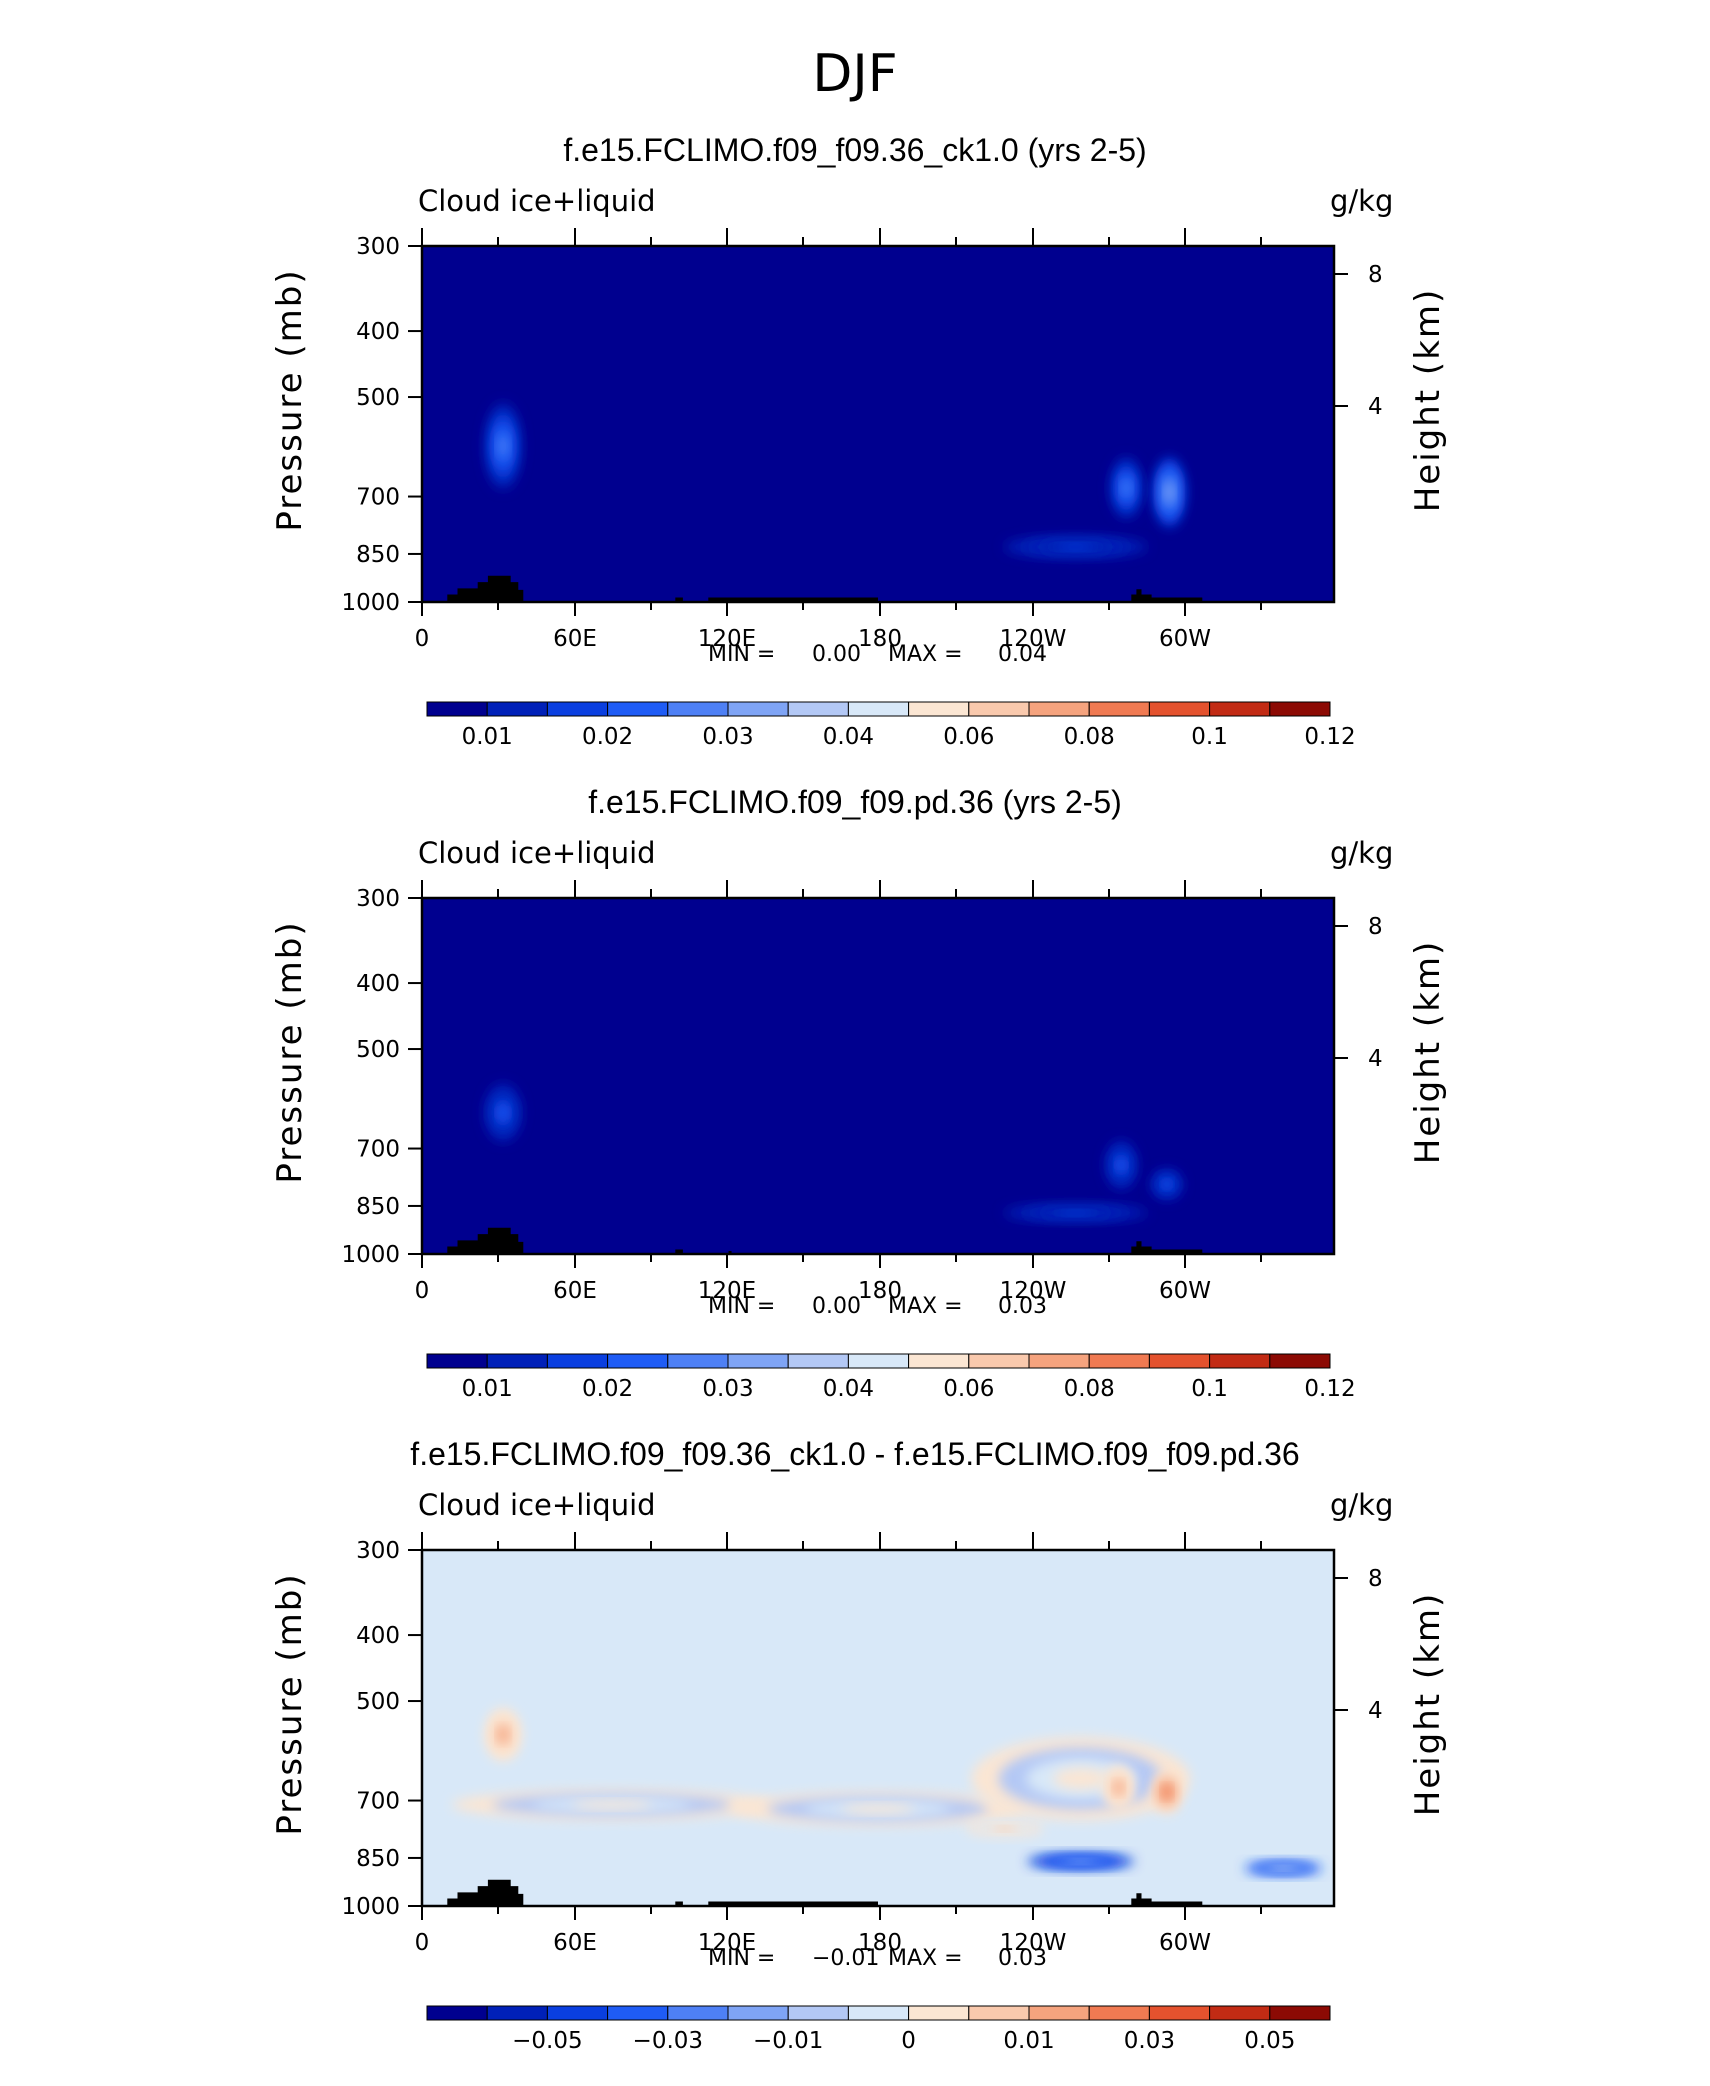  What do you see at coordinates (1089, 1389) in the screenshot?
I see `colorbar-label: 0.08` at bounding box center [1089, 1389].